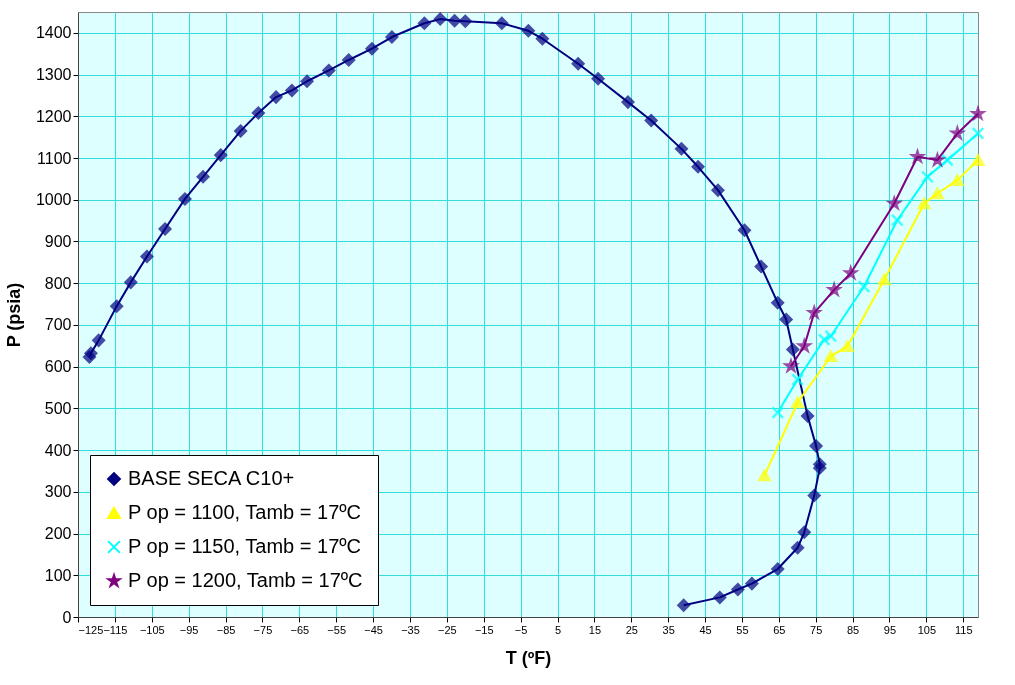  What do you see at coordinates (927, 629) in the screenshot?
I see `x-tick-label: 105` at bounding box center [927, 629].